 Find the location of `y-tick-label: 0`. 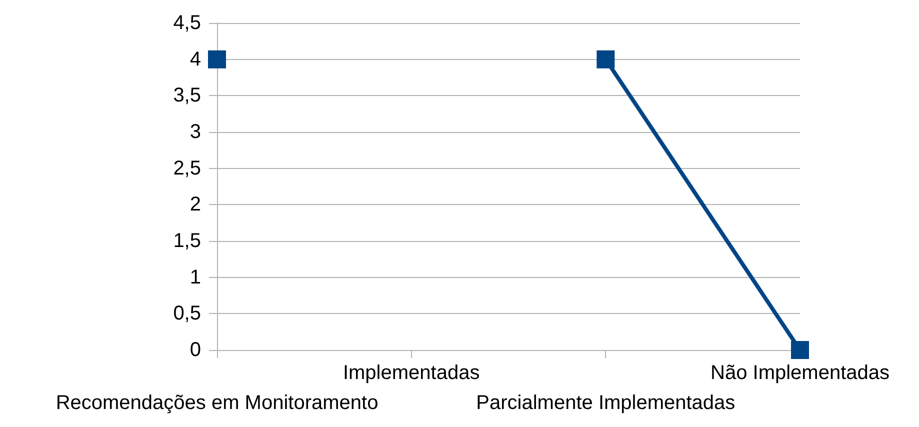

y-tick-label: 0 is located at coordinates (195, 350).